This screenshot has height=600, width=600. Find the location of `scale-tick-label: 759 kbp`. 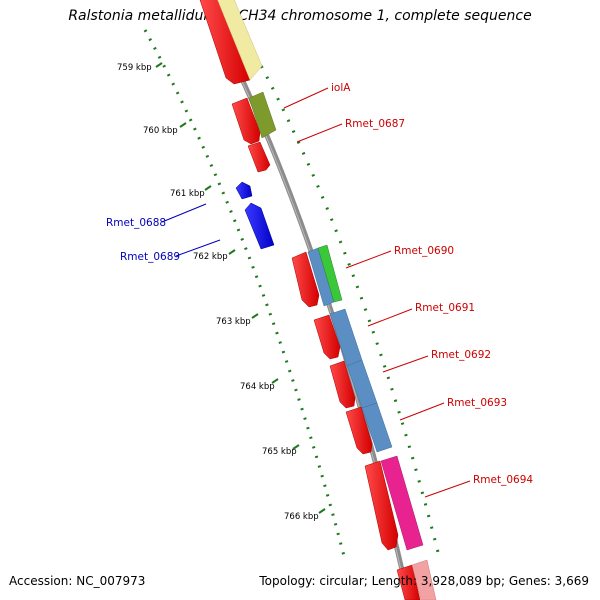

scale-tick-label: 759 kbp is located at coordinates (134, 68).